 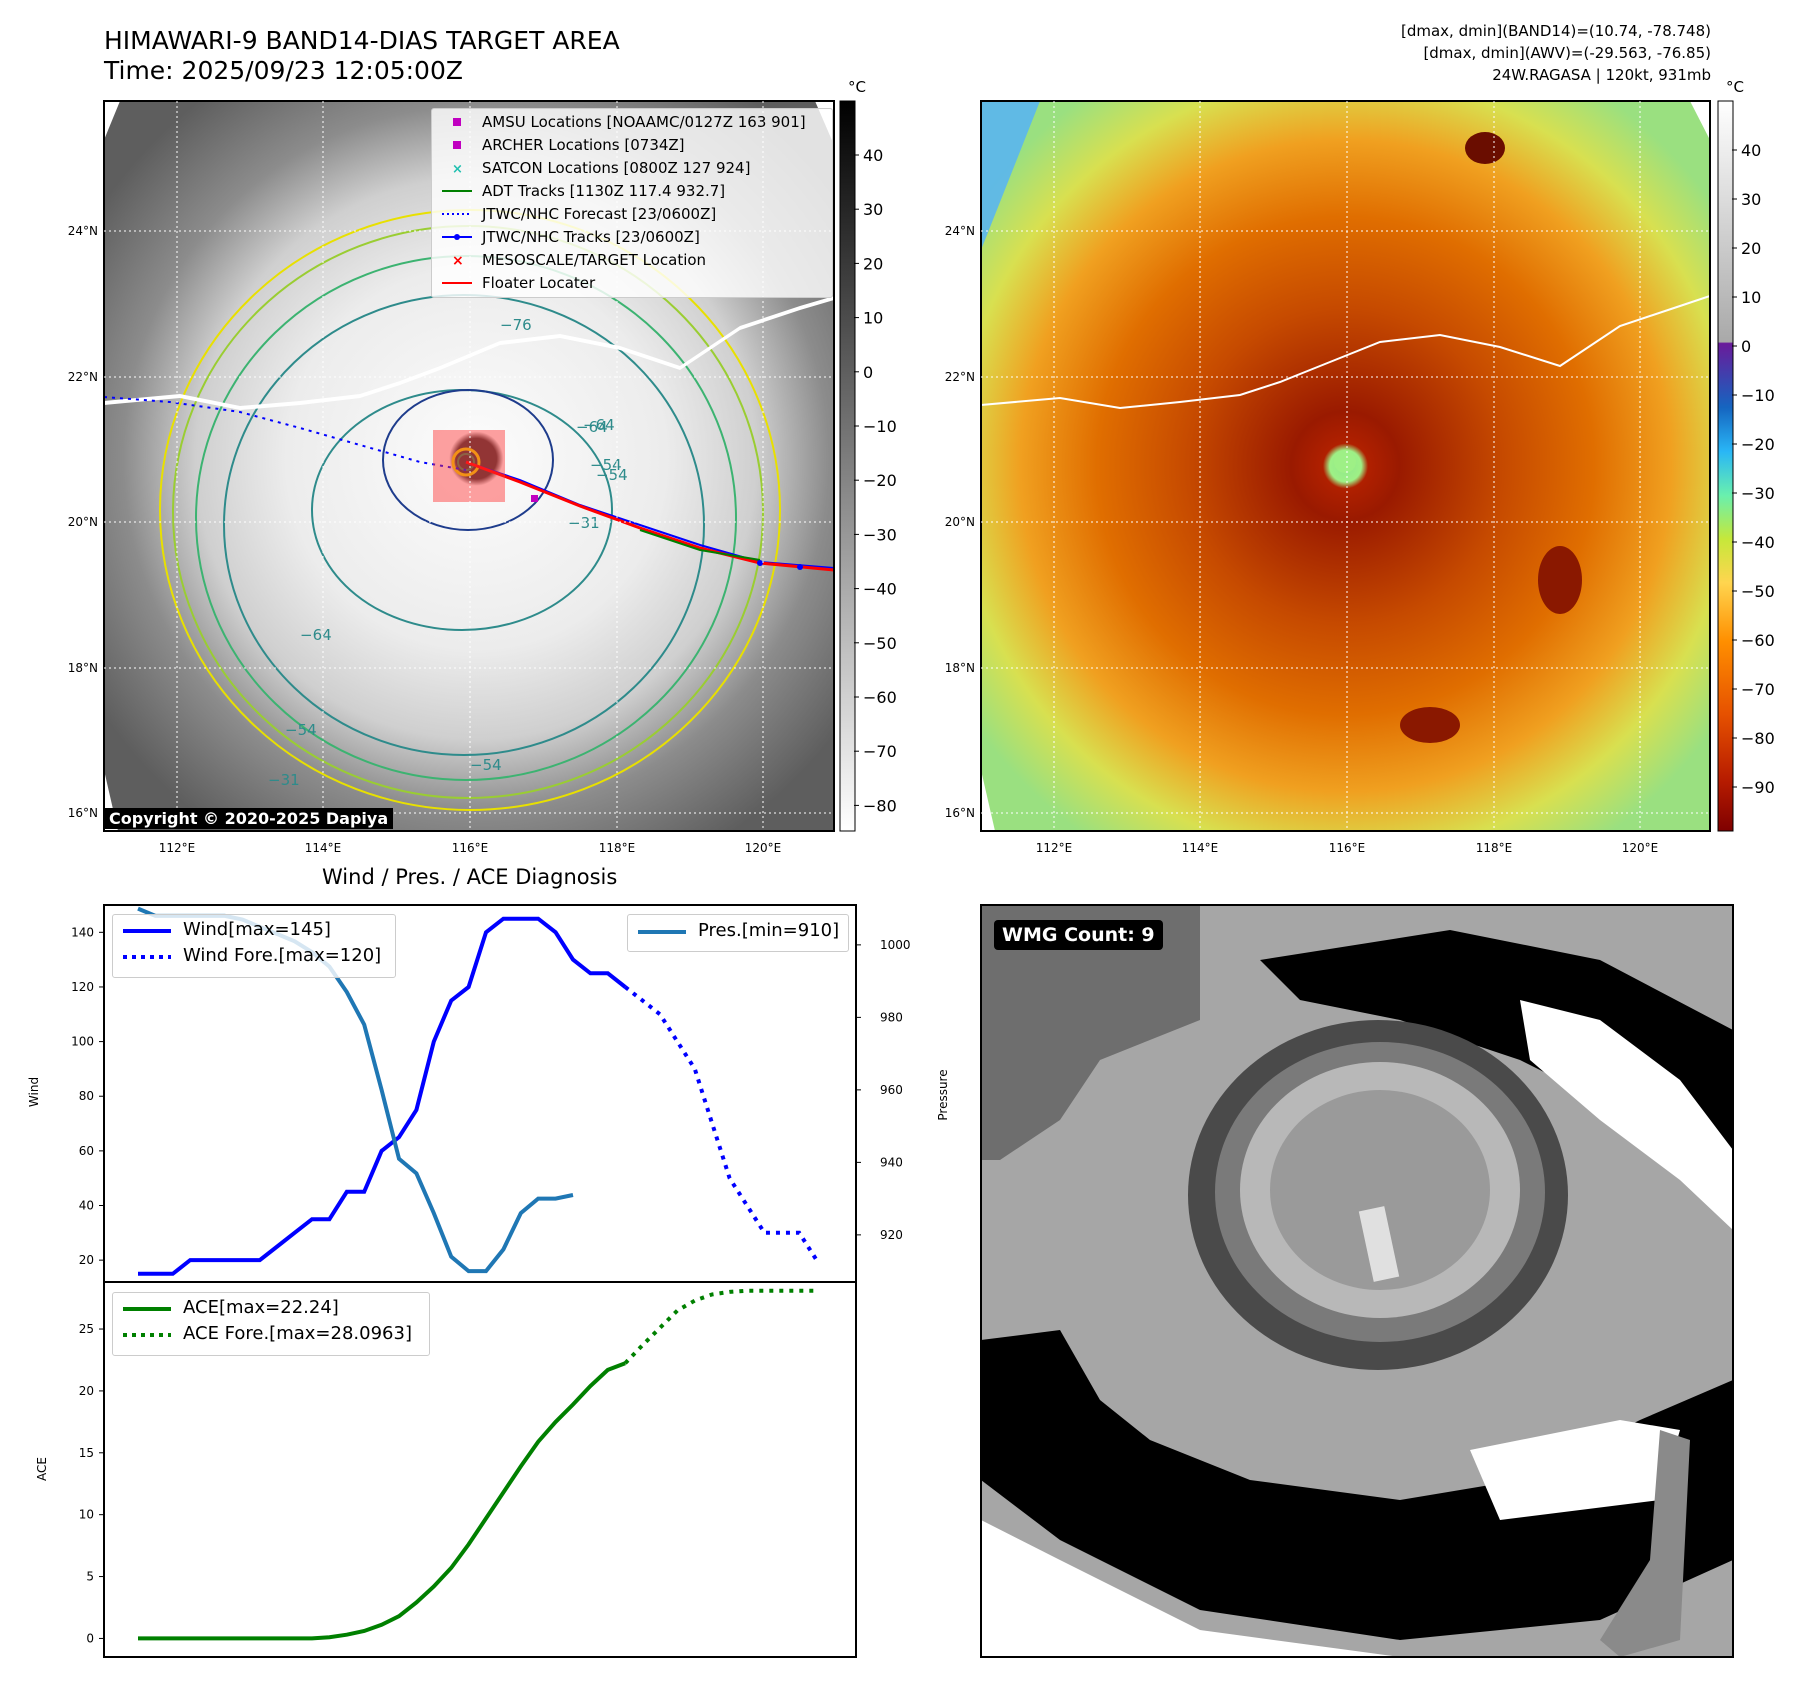 What do you see at coordinates (1347, 848) in the screenshot?
I see `map-lon-label-enhanced: 116°E` at bounding box center [1347, 848].